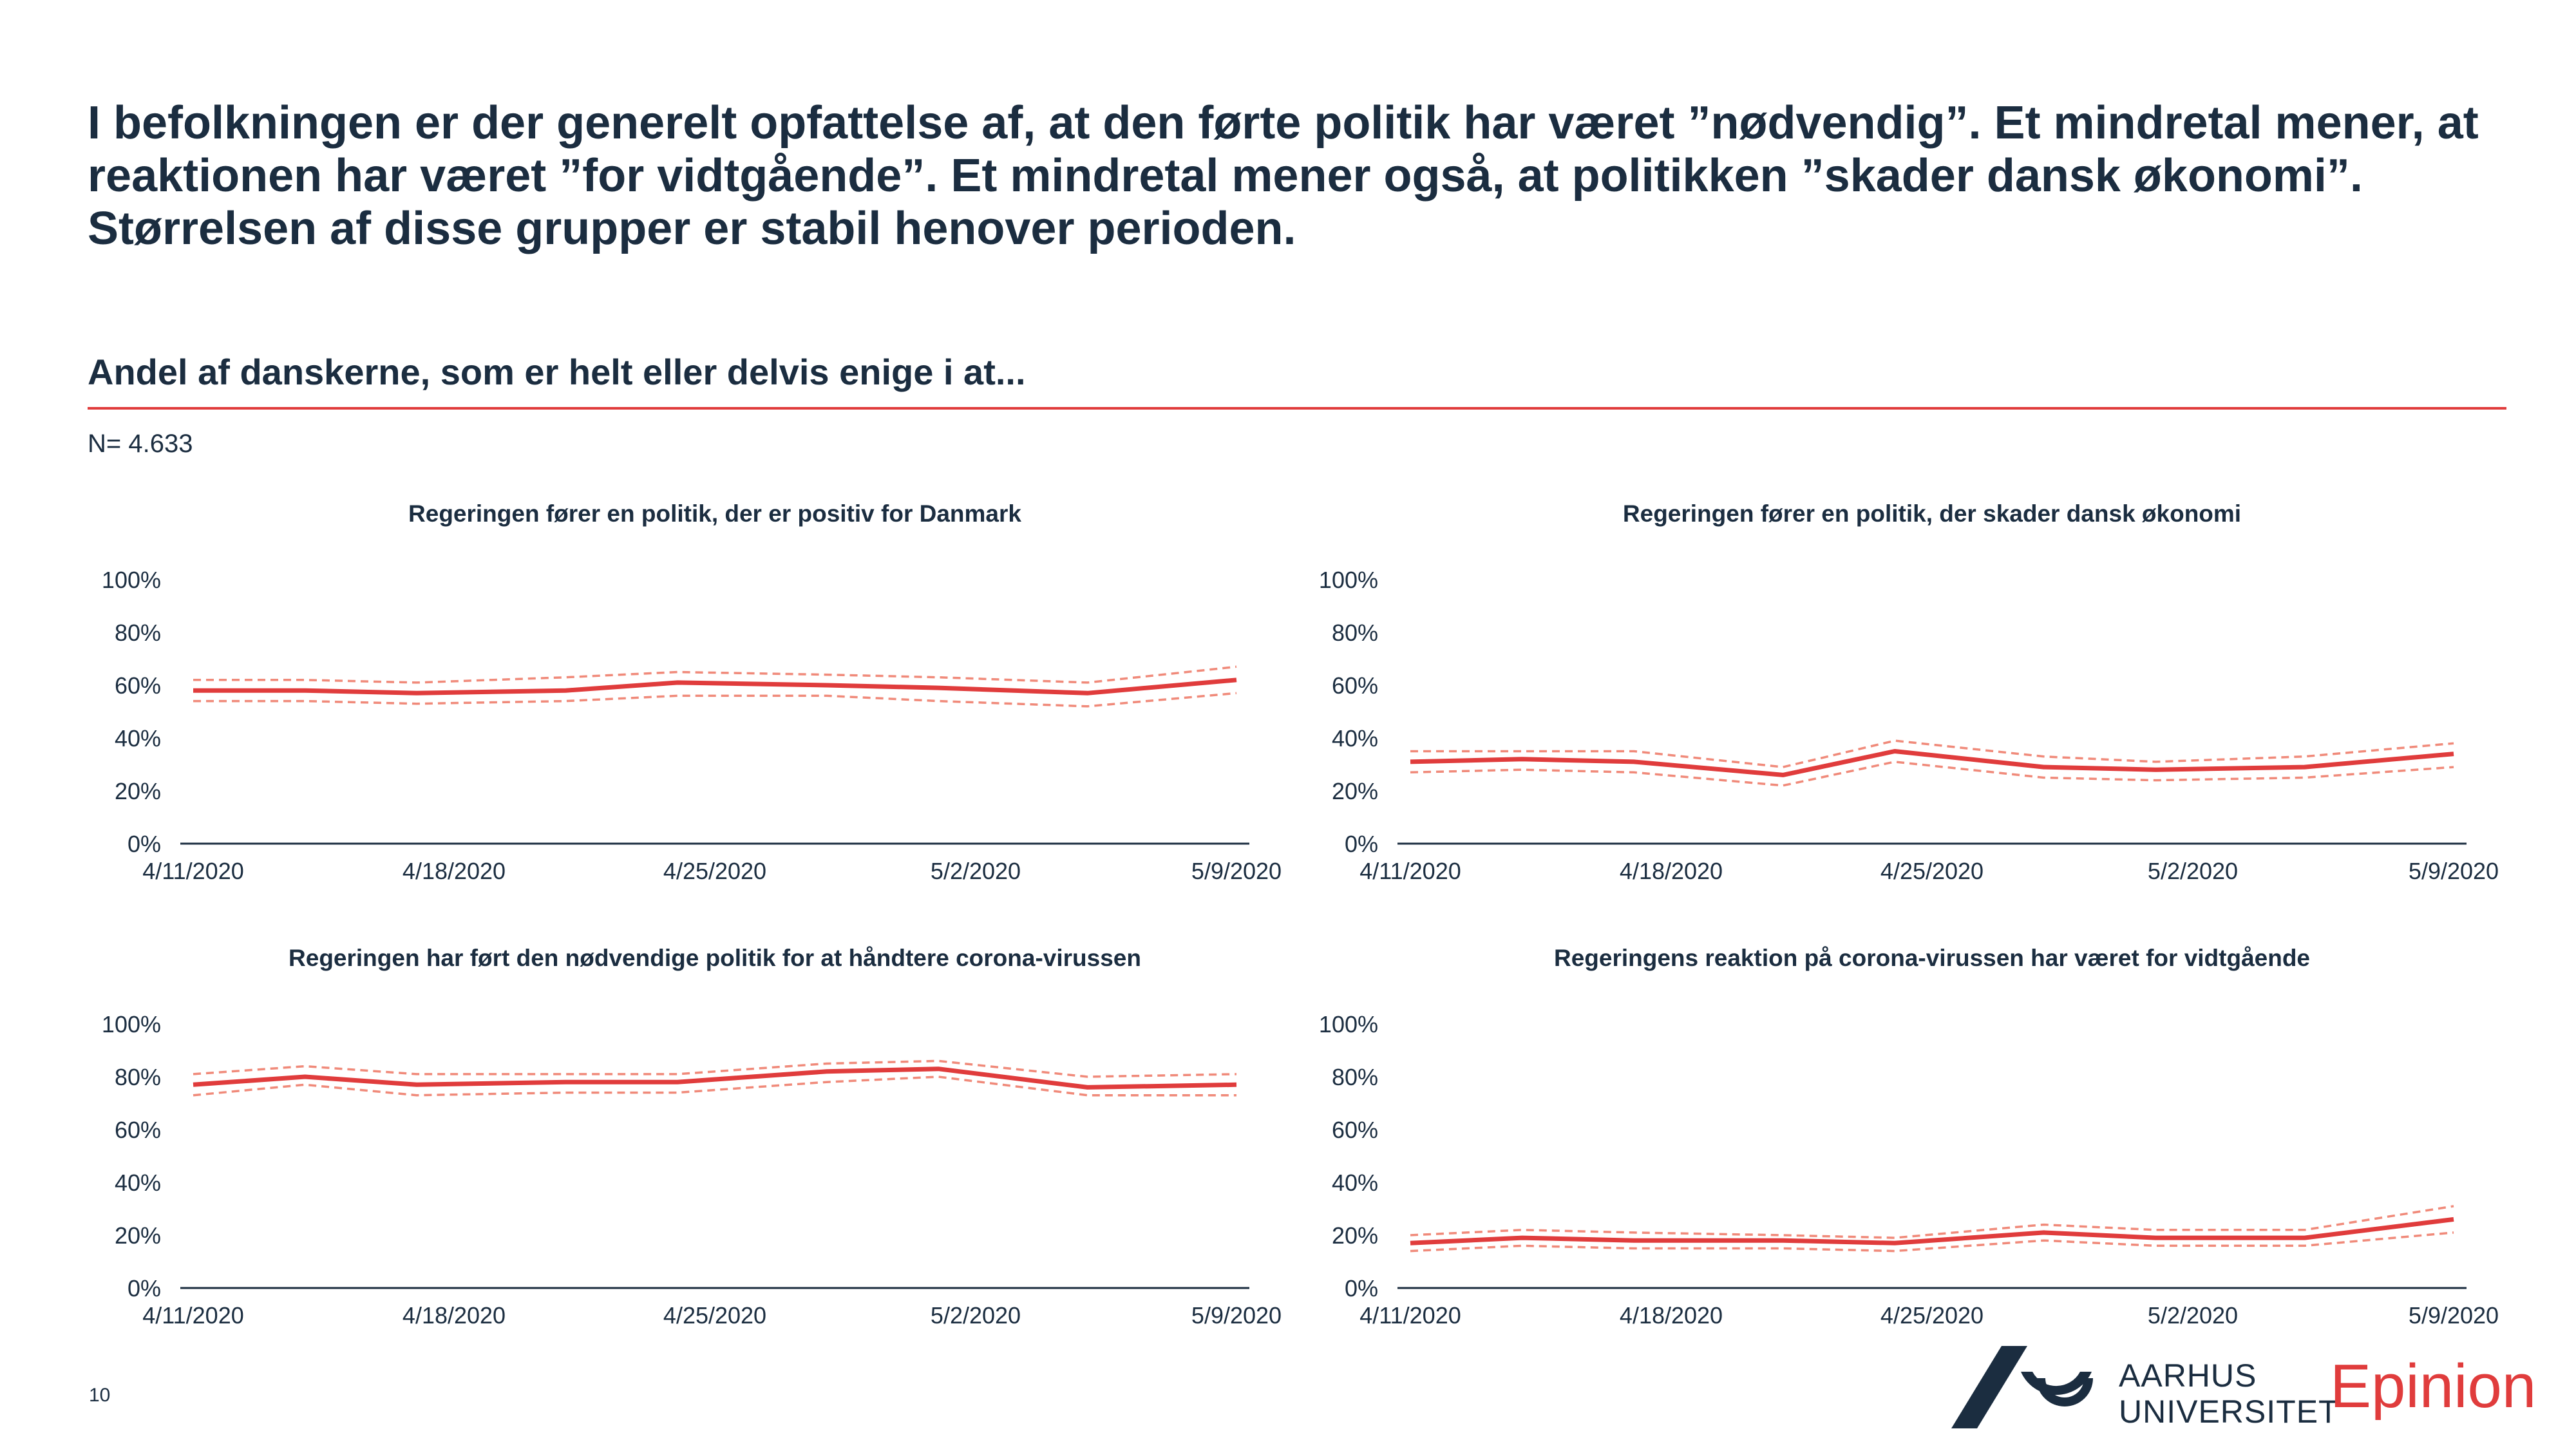 This screenshot has width=2576, height=1449. What do you see at coordinates (1297, 409) in the screenshot?
I see `divider-rule` at bounding box center [1297, 409].